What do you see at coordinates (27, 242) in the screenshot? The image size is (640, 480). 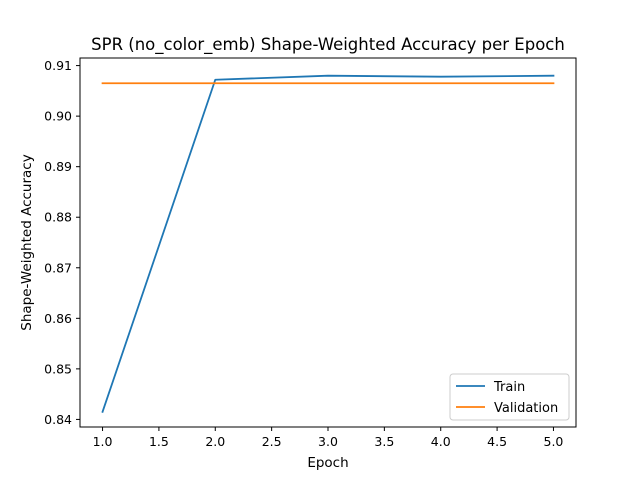 I see `y-axis-label: Shape-Weighted Accuracy` at bounding box center [27, 242].